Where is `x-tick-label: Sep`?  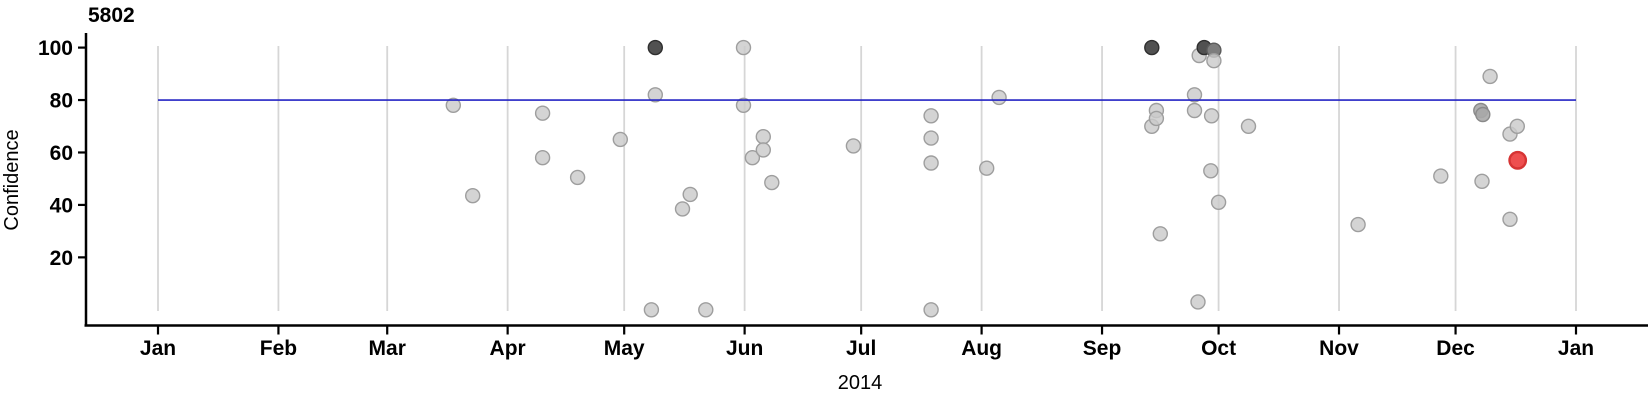
x-tick-label: Sep is located at coordinates (1102, 348).